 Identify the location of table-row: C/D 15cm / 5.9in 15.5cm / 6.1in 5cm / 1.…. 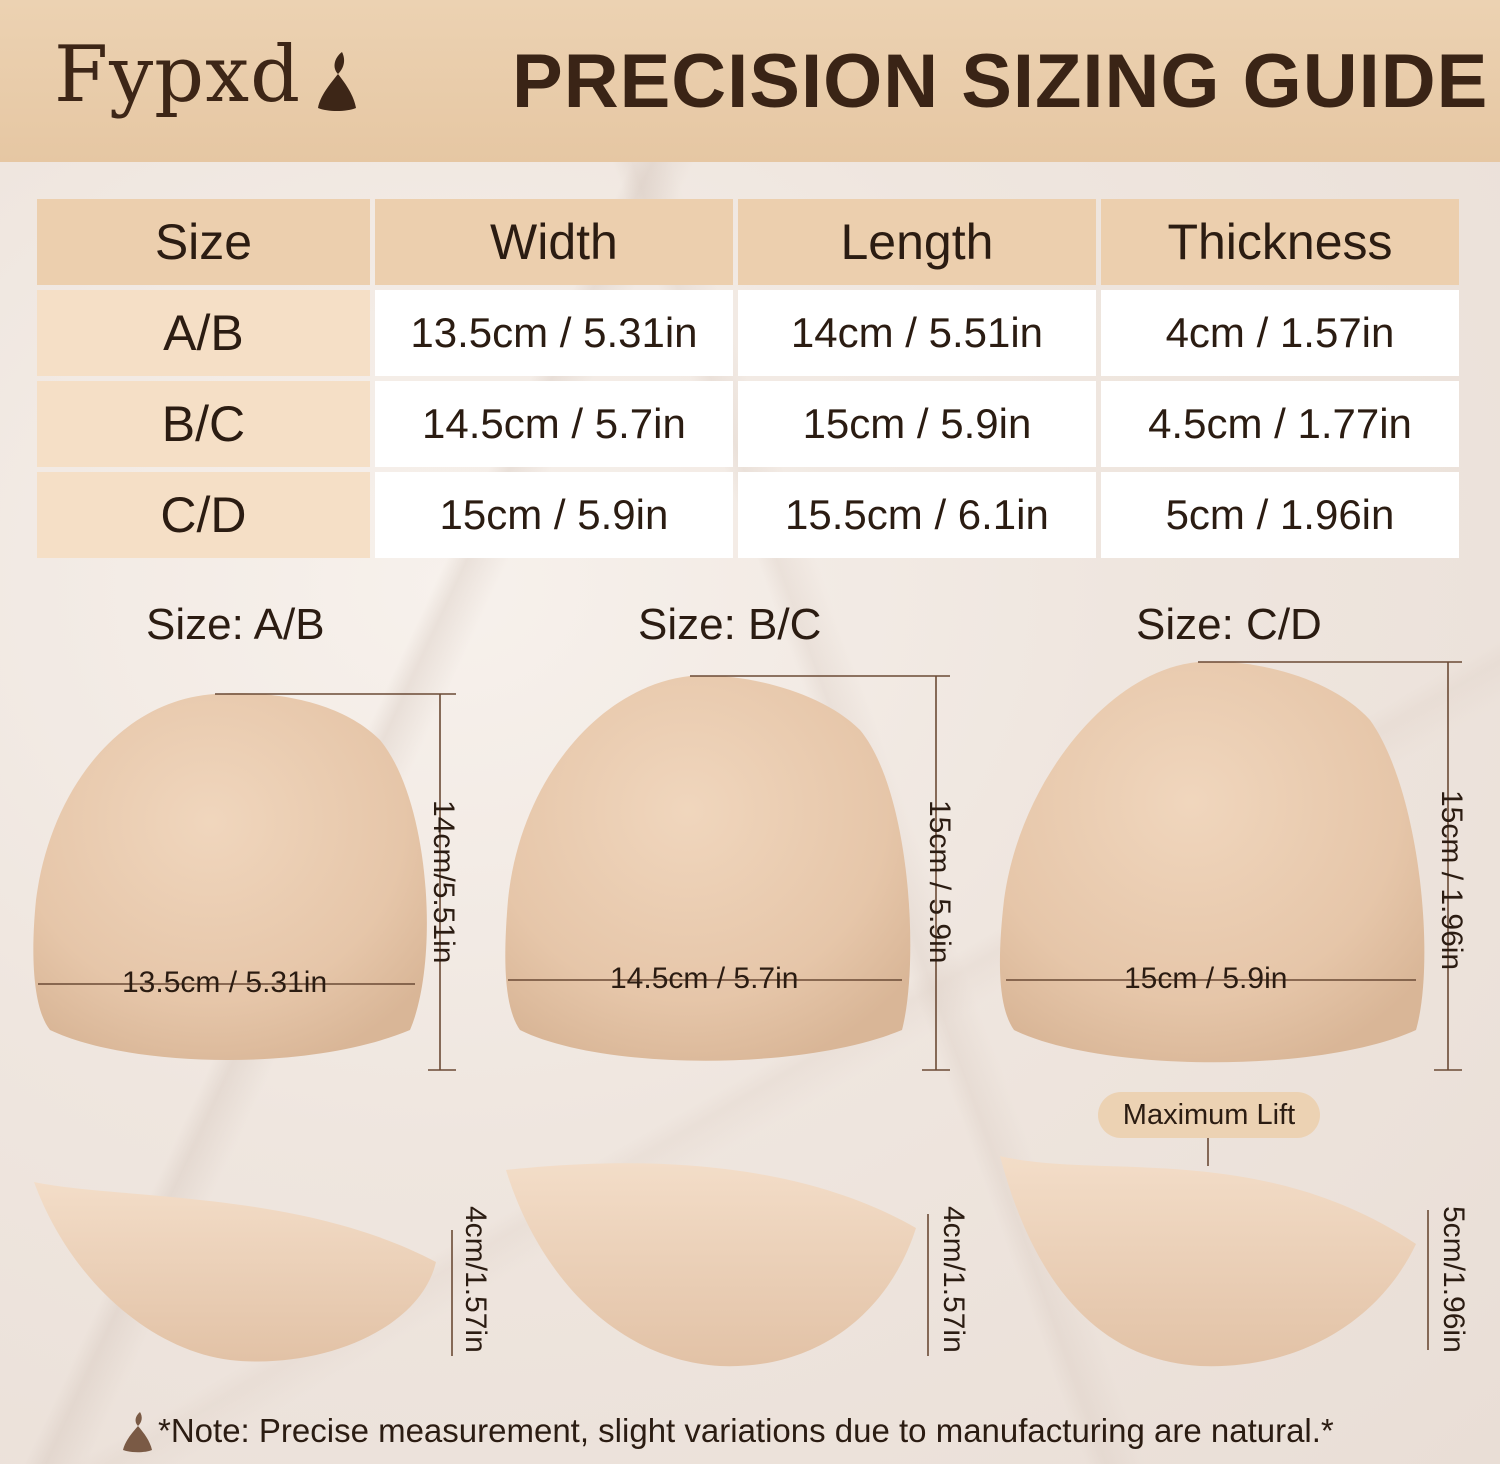
(748, 515).